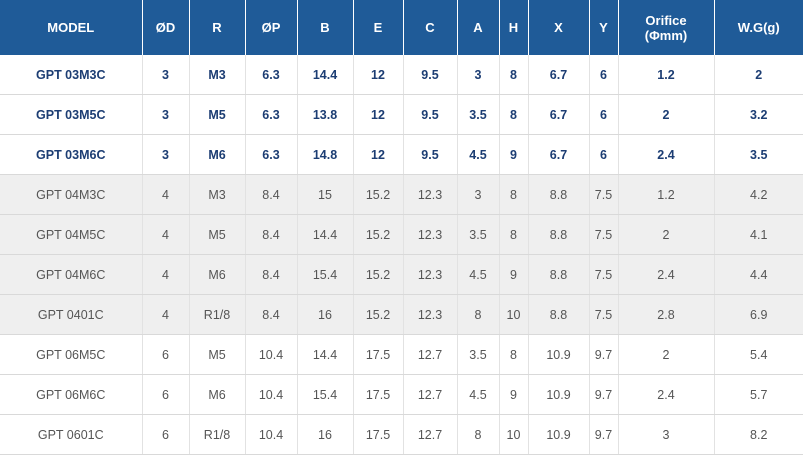 The height and width of the screenshot is (455, 803). I want to click on cell-model: GPT 04M5C, so click(71, 234).